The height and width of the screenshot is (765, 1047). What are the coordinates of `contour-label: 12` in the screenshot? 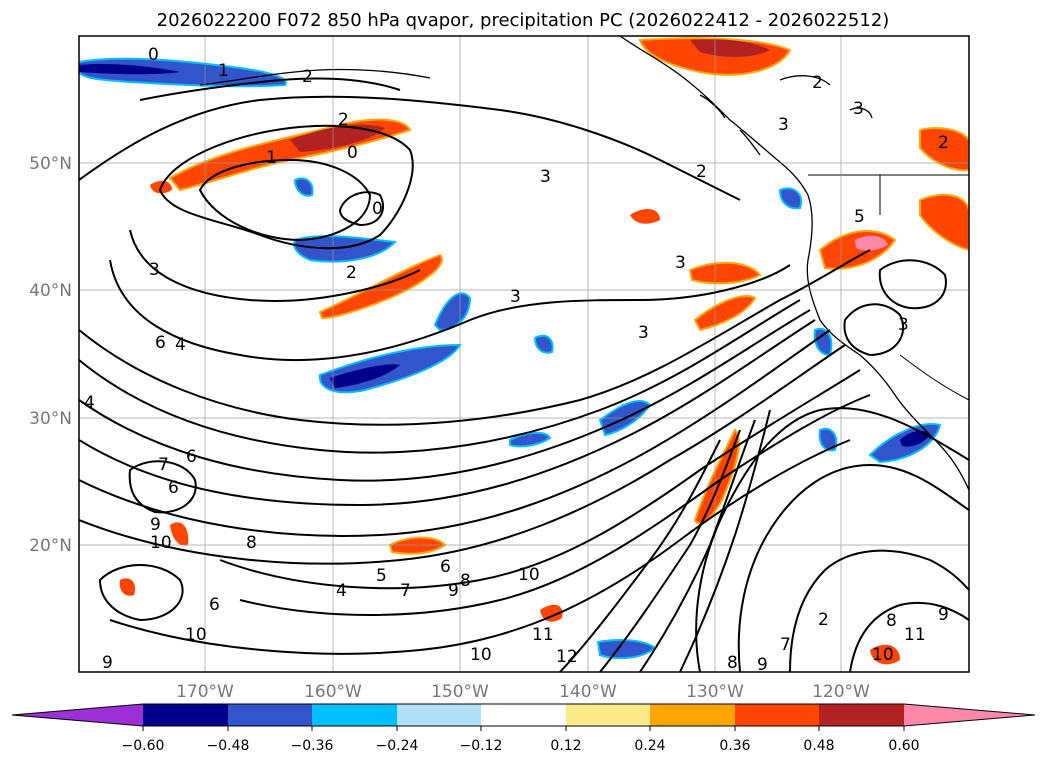 It's located at (567, 657).